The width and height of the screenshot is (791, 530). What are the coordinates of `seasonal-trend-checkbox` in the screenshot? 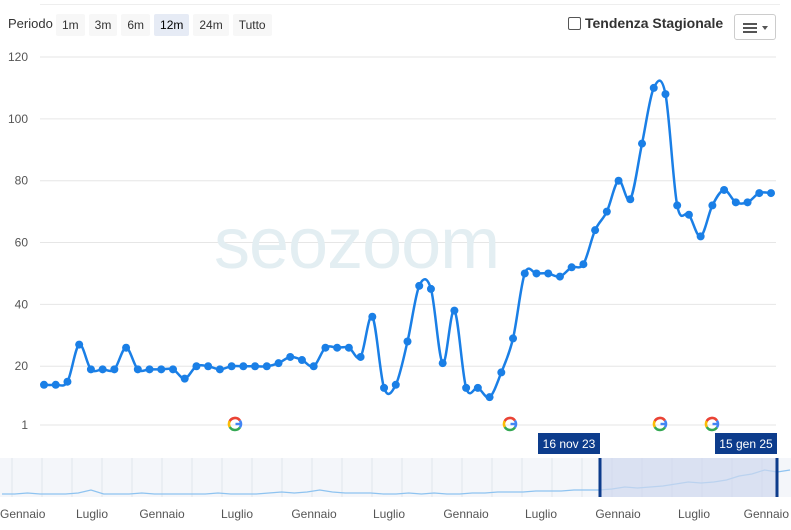 It's located at (574, 23).